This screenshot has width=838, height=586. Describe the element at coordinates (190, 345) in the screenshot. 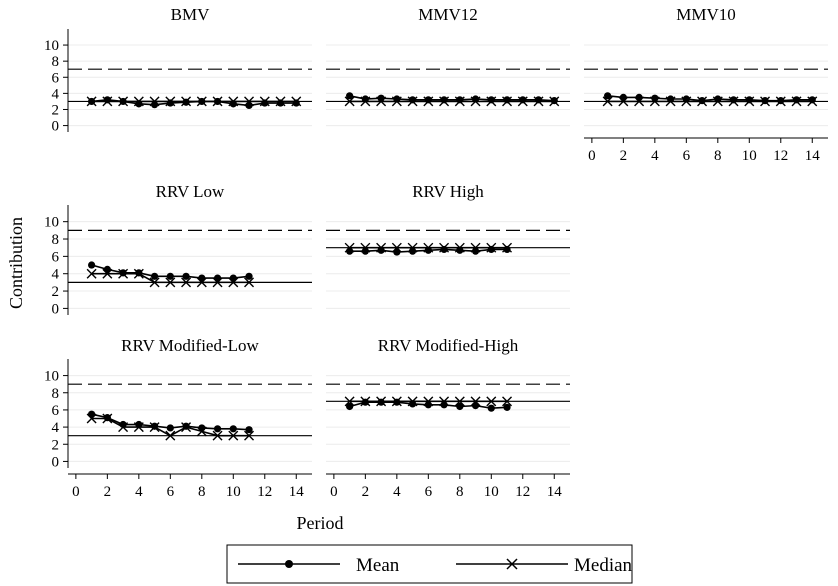

I see `panel-title: RRV Modified-Low` at that location.